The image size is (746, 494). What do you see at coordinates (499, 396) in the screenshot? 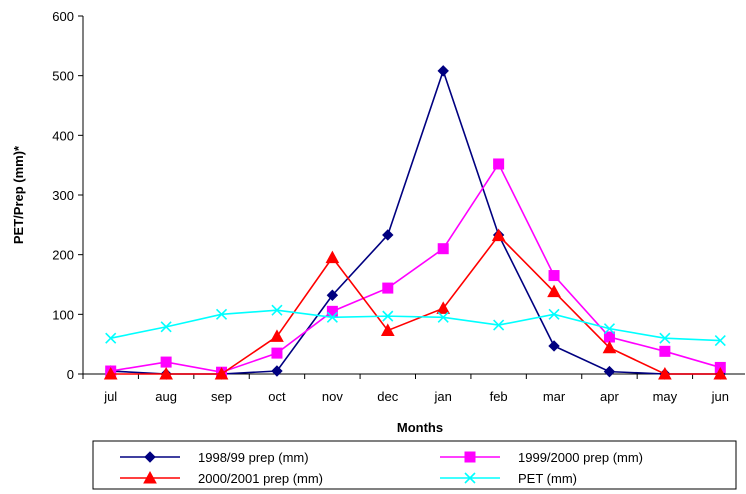
I see `x-tick-label: feb` at bounding box center [499, 396].